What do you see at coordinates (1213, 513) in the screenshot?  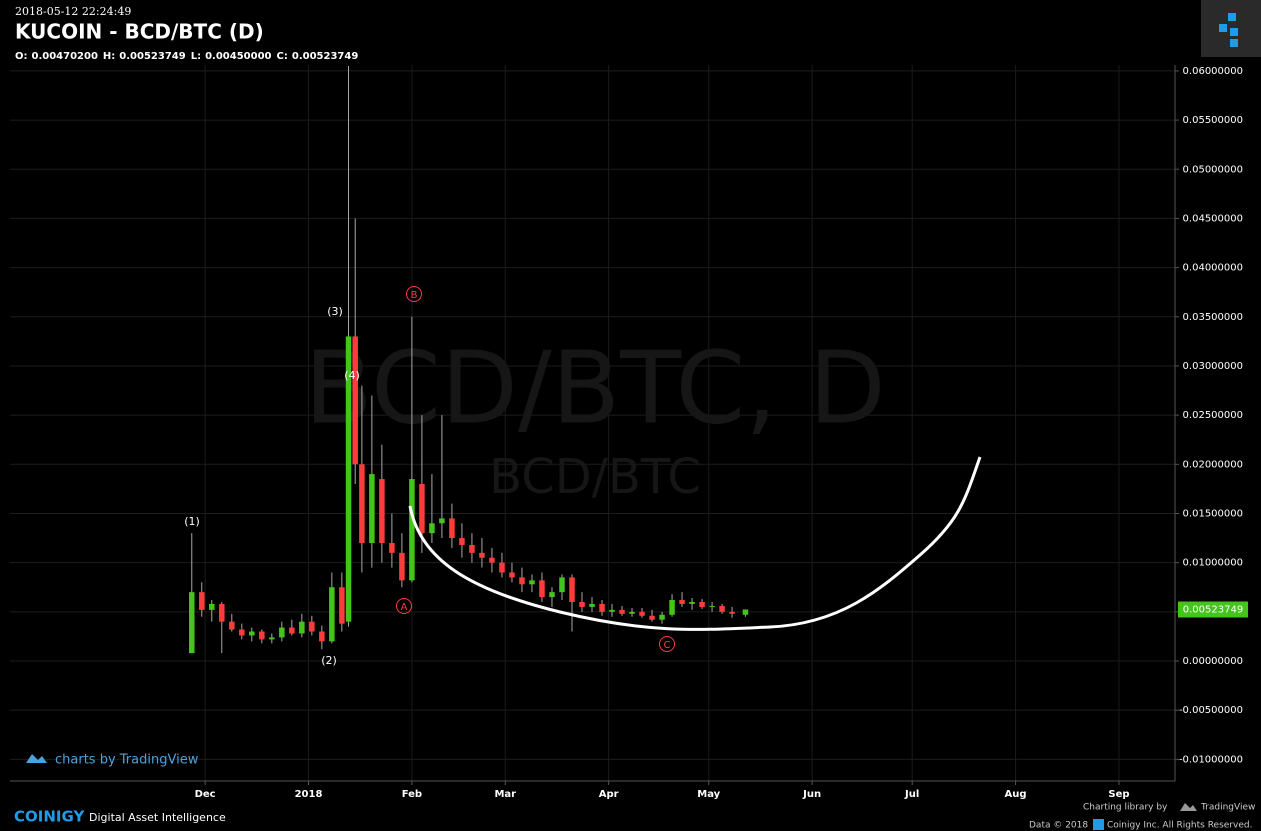 I see `y-tick-label: 0.01500000` at bounding box center [1213, 513].